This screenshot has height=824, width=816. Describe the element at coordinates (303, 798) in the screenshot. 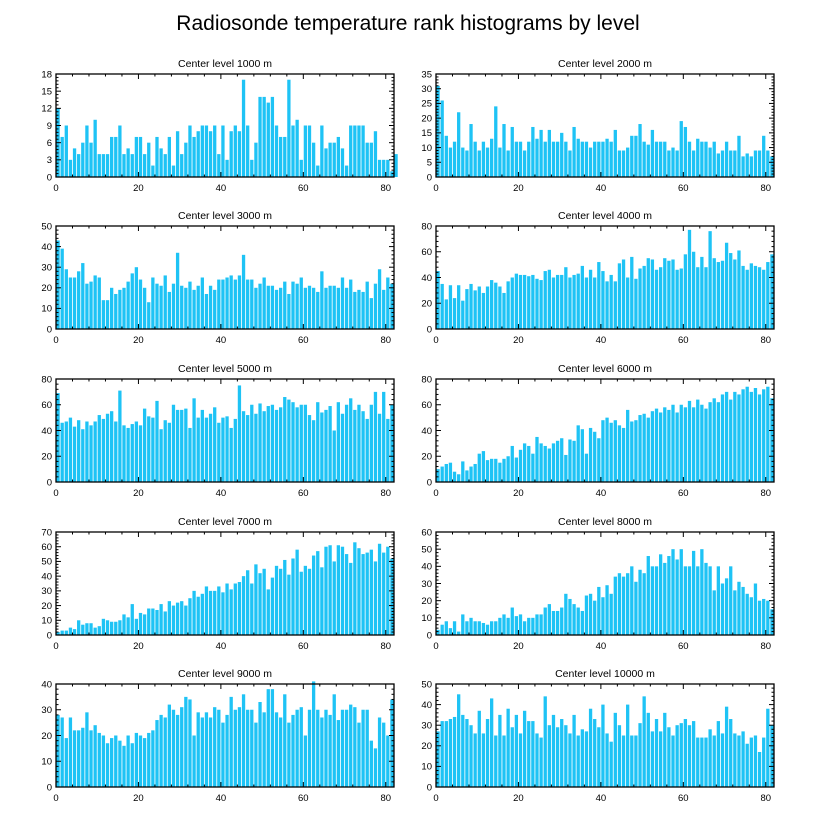

I see `x-tick-label: 60` at that location.